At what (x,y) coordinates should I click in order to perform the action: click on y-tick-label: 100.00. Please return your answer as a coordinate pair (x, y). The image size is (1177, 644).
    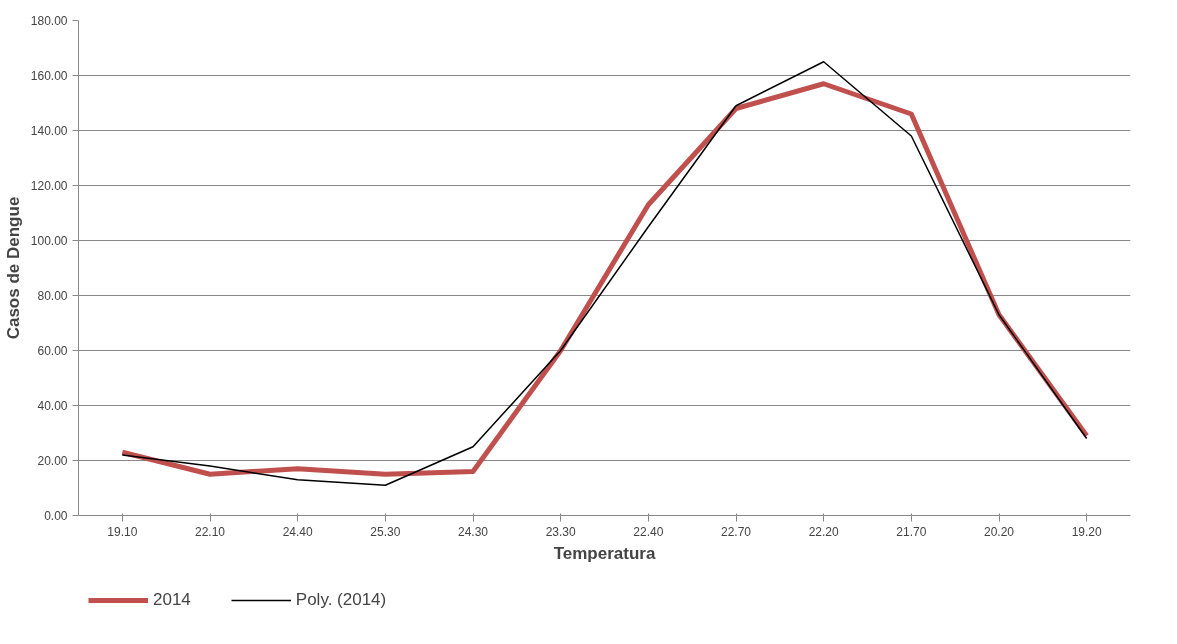
    Looking at the image, I should click on (49, 241).